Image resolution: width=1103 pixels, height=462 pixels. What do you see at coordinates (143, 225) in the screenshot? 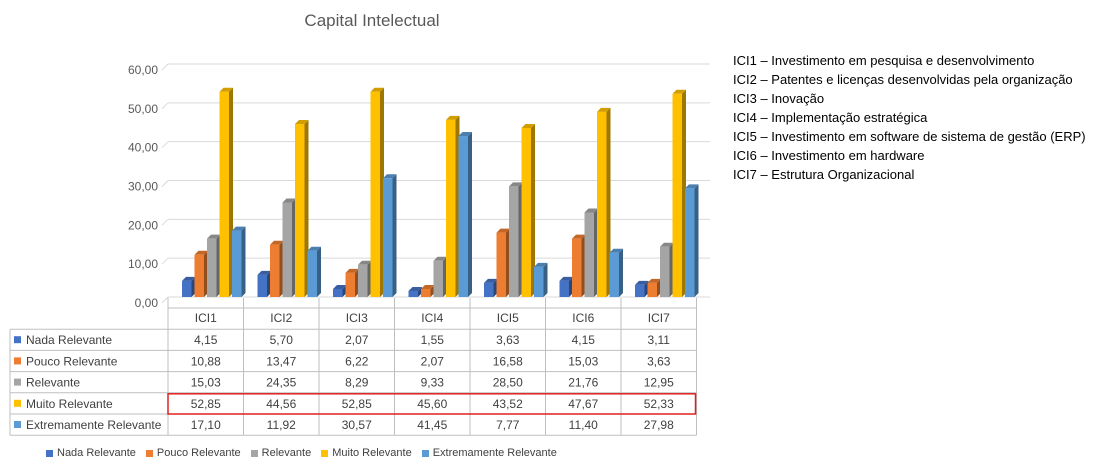
I see `y-tick-label: 20,00` at bounding box center [143, 225].